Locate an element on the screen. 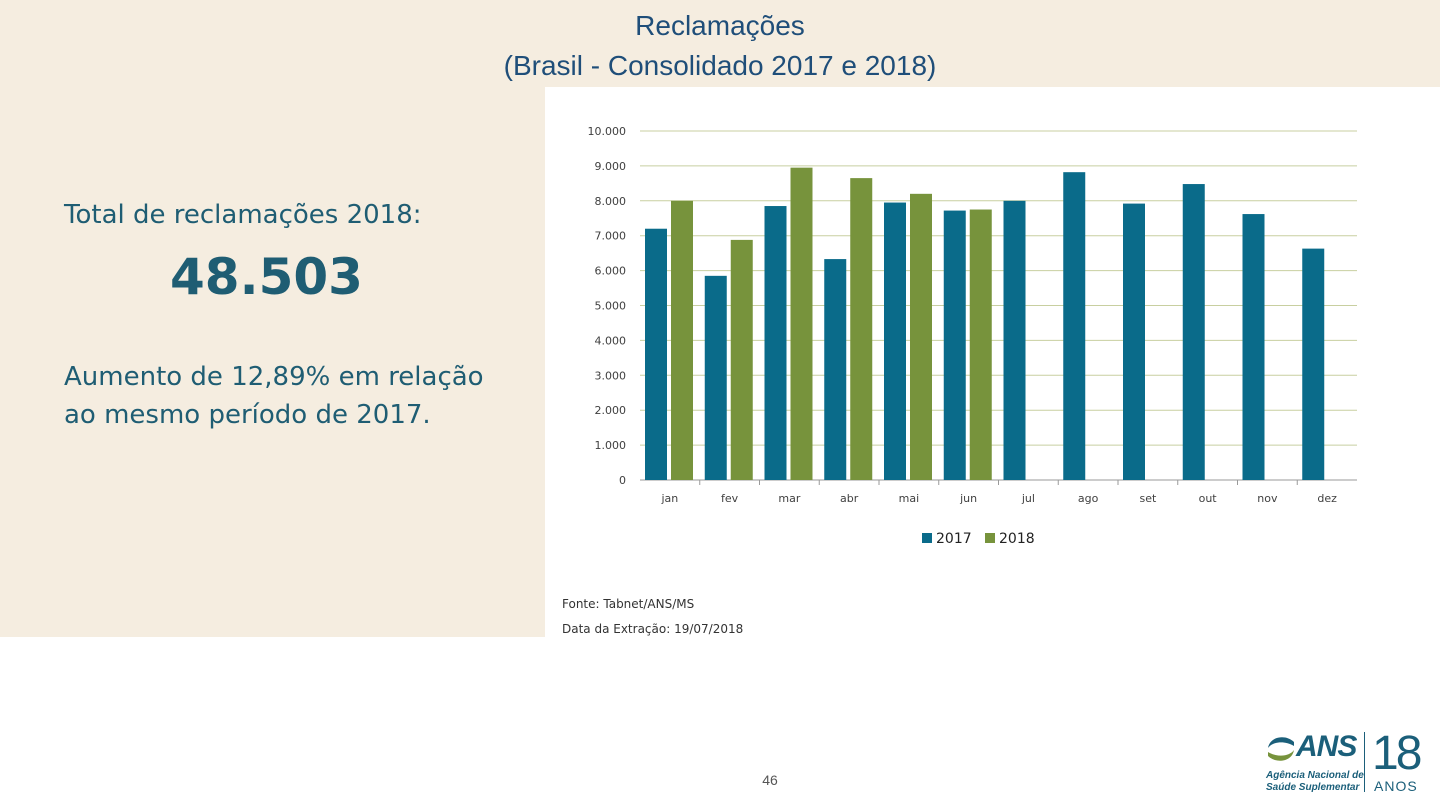  x-tick-label-set: set is located at coordinates (1147, 498).